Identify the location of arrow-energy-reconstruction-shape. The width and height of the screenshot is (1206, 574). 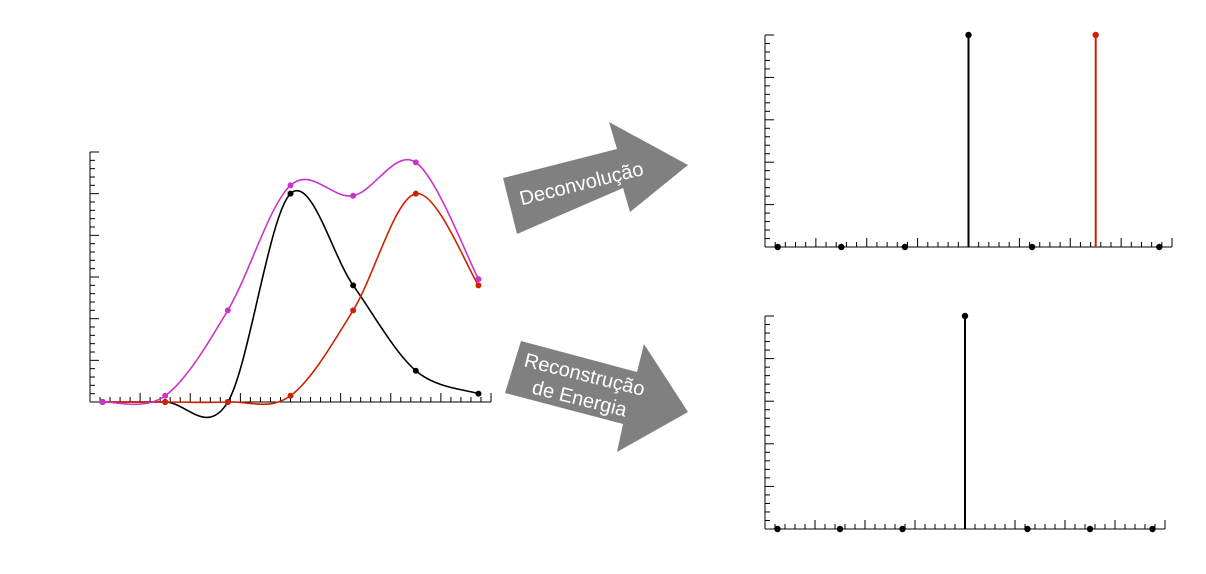
(596, 396).